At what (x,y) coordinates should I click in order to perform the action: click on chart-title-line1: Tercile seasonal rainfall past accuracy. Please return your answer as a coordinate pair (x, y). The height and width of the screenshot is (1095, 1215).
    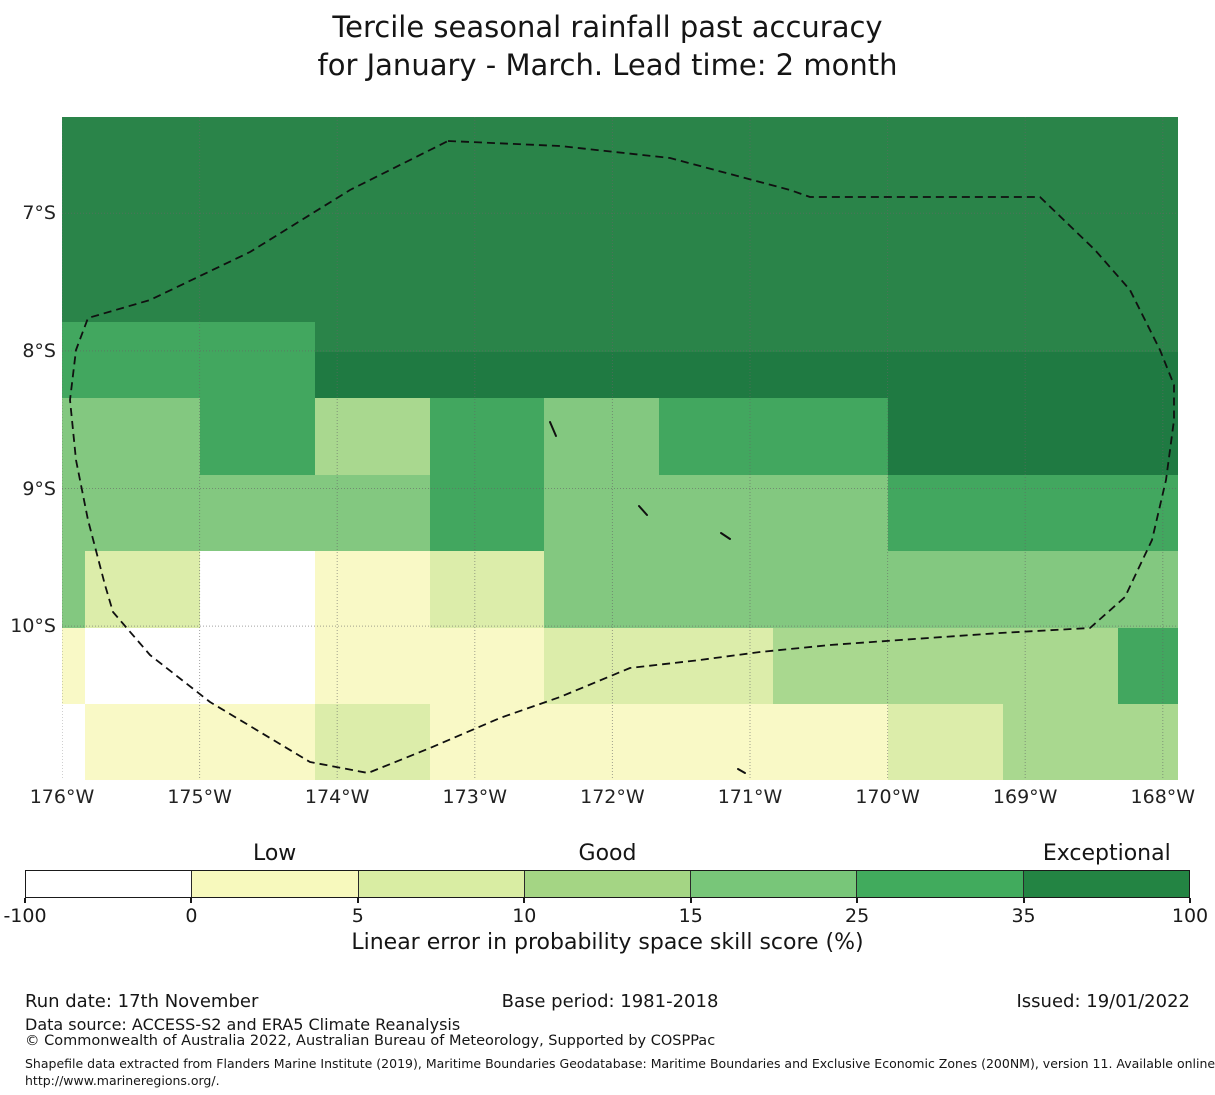
    Looking at the image, I should click on (607, 27).